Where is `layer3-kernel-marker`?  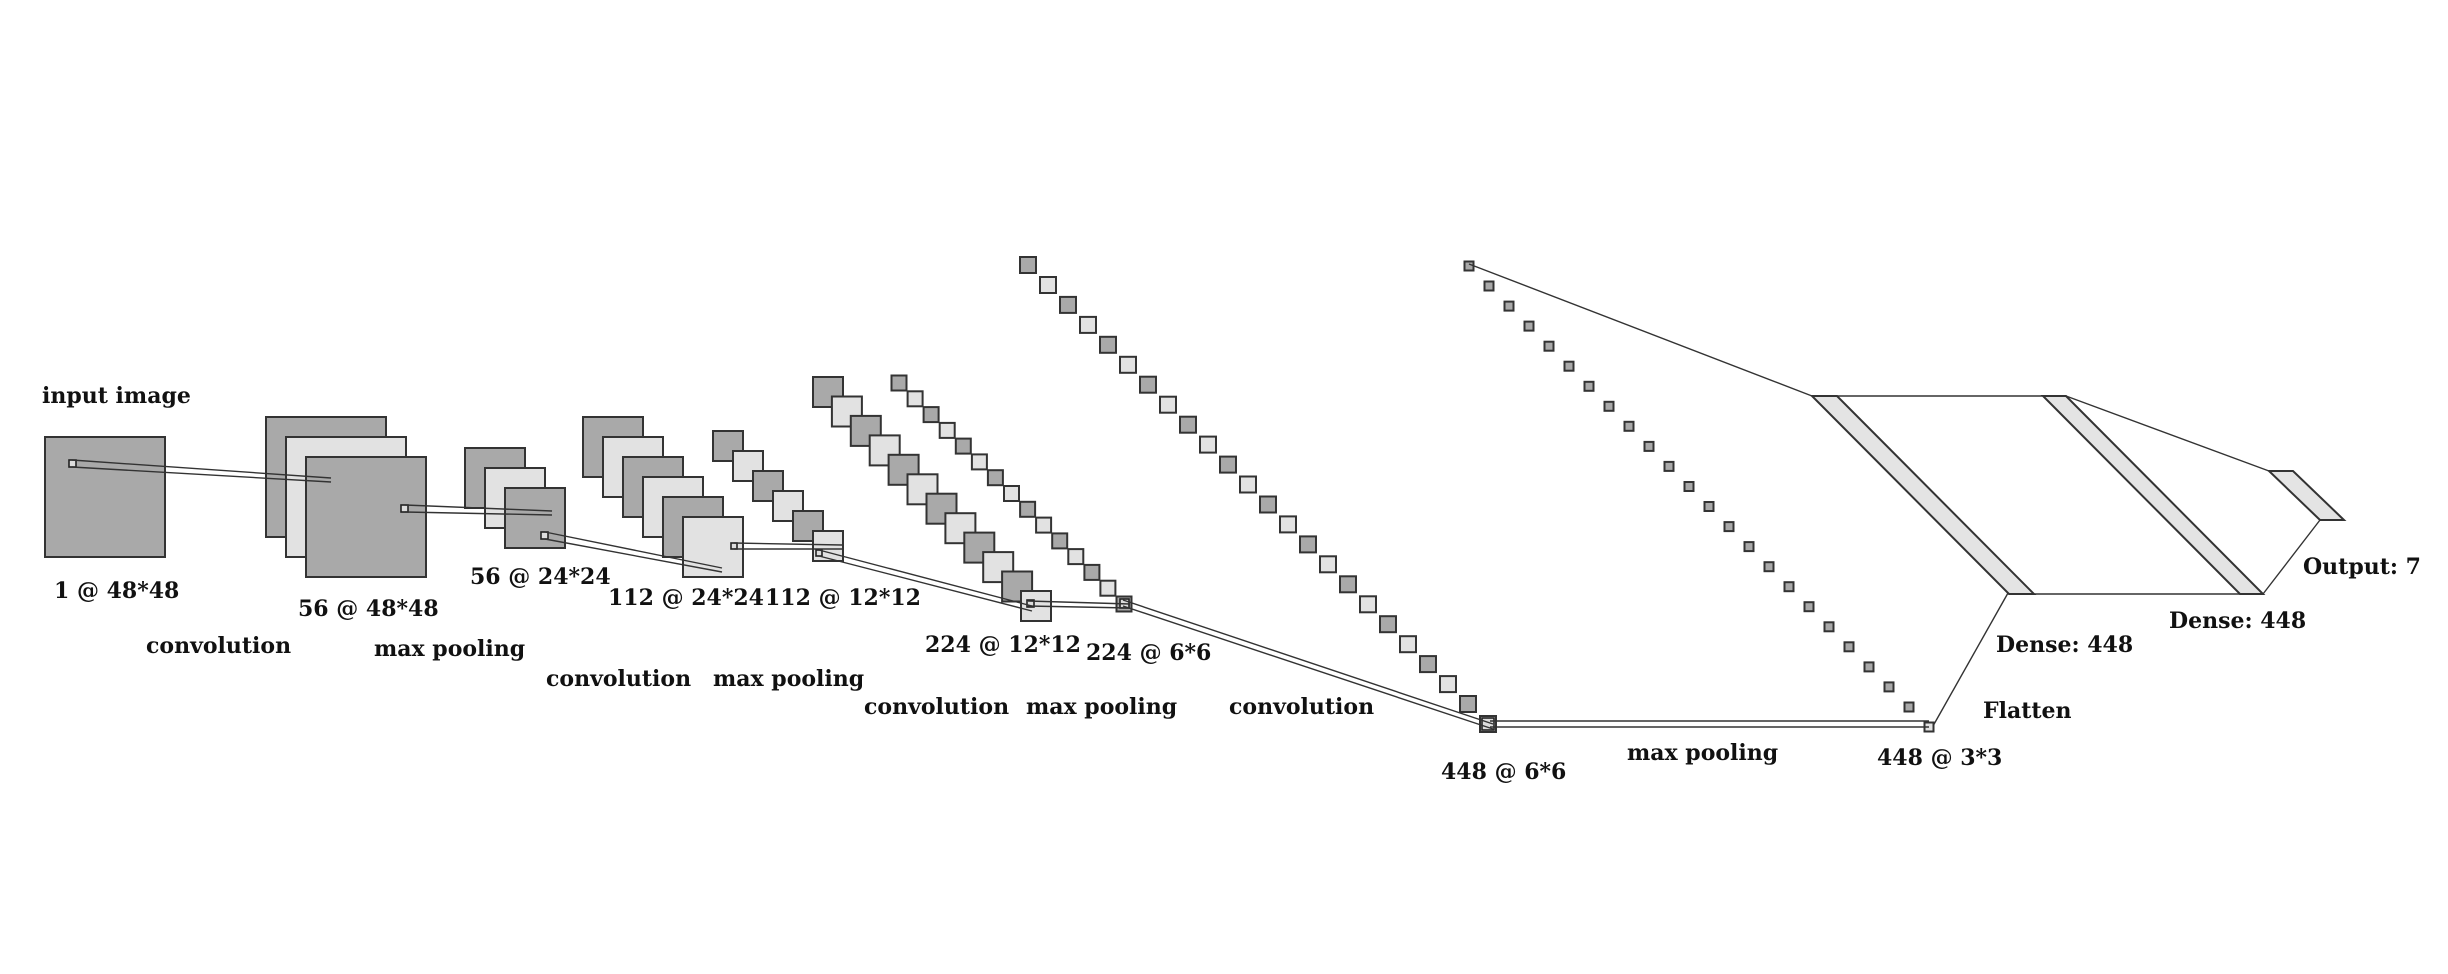
layer3-kernel-marker is located at coordinates (734, 546).